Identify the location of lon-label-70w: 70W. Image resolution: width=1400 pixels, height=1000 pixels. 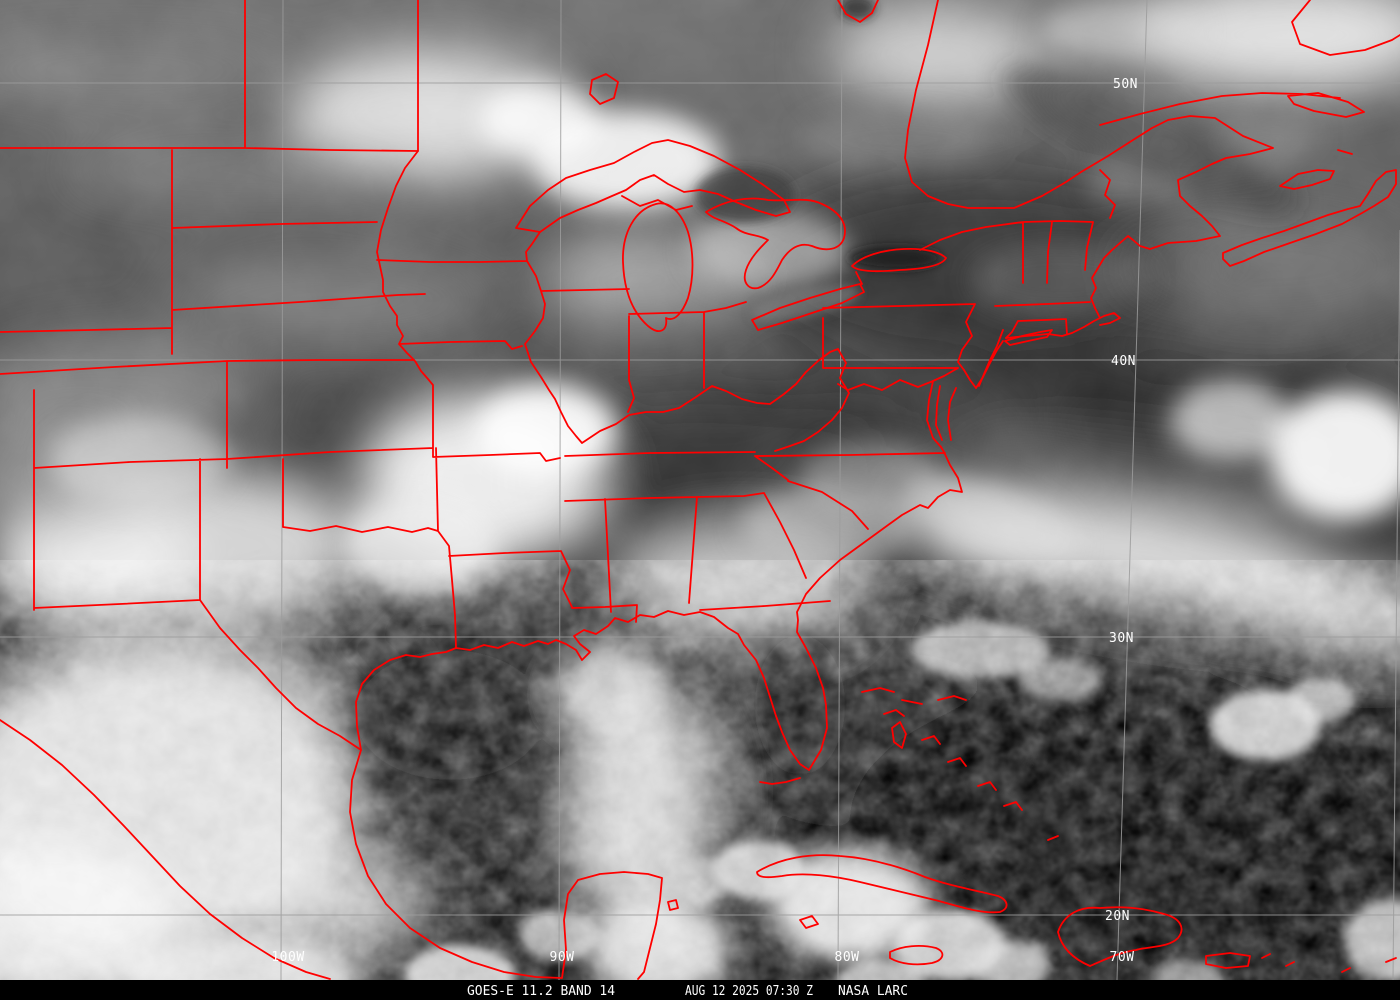
(1122, 957).